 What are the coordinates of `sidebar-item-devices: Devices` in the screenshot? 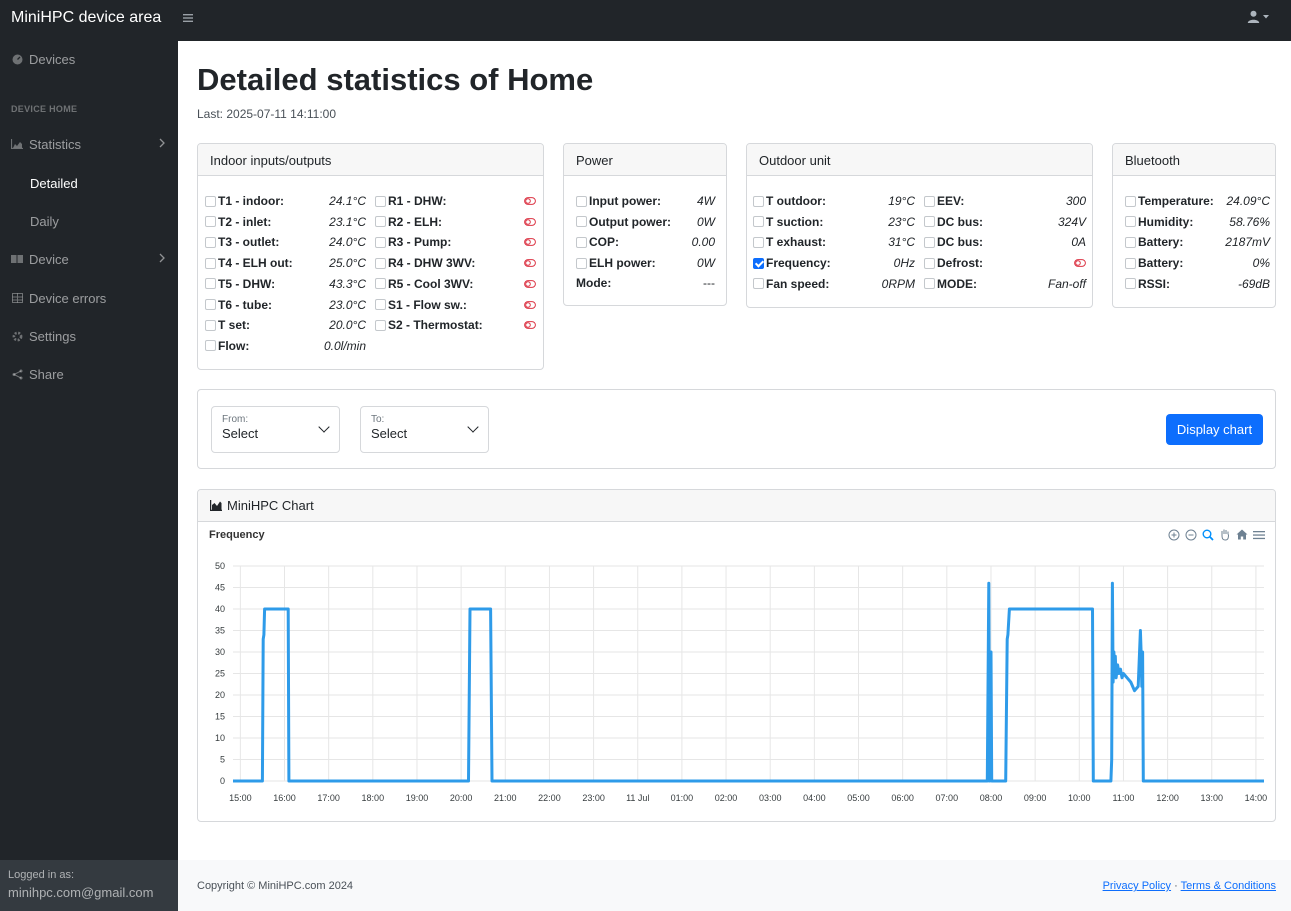 It's located at (89, 59).